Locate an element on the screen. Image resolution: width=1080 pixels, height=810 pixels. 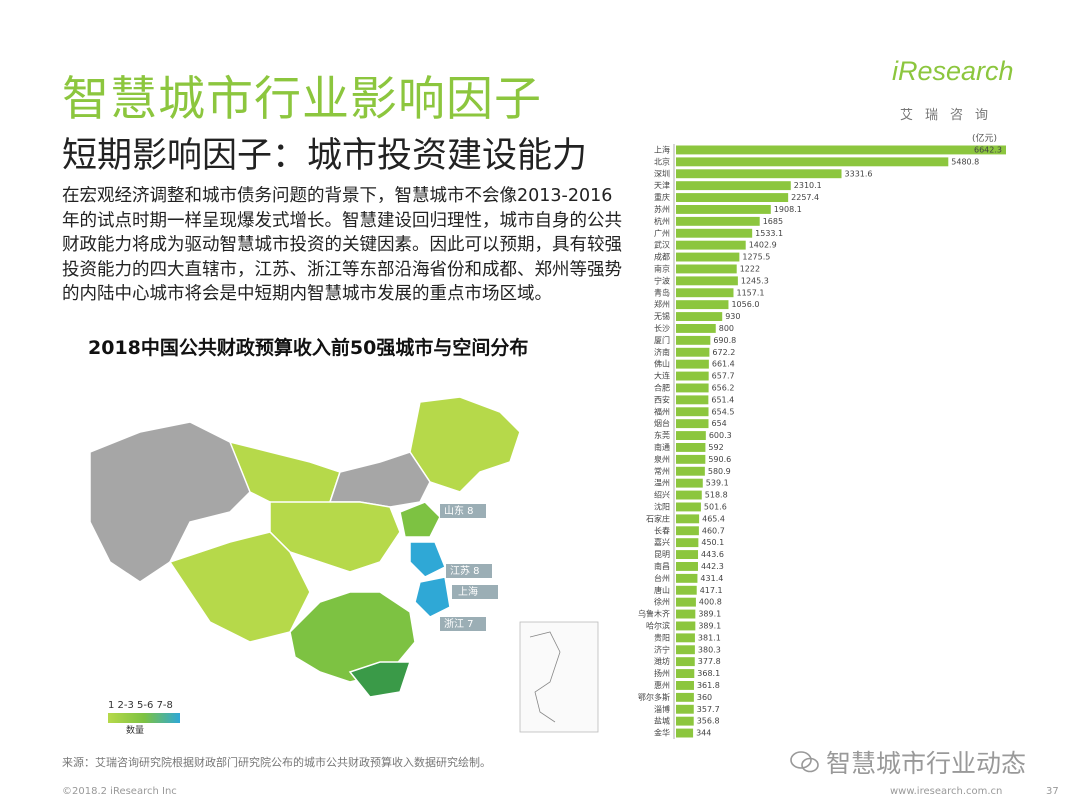
bar-value-label: 2310.1 is located at coordinates (808, 185).